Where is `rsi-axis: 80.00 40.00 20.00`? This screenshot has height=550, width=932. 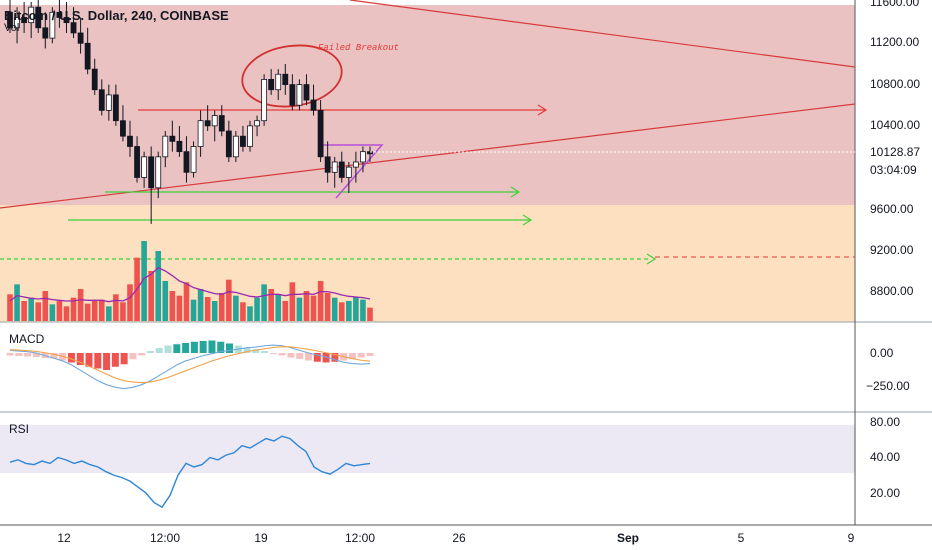 rsi-axis: 80.00 40.00 20.00 is located at coordinates (885, 457).